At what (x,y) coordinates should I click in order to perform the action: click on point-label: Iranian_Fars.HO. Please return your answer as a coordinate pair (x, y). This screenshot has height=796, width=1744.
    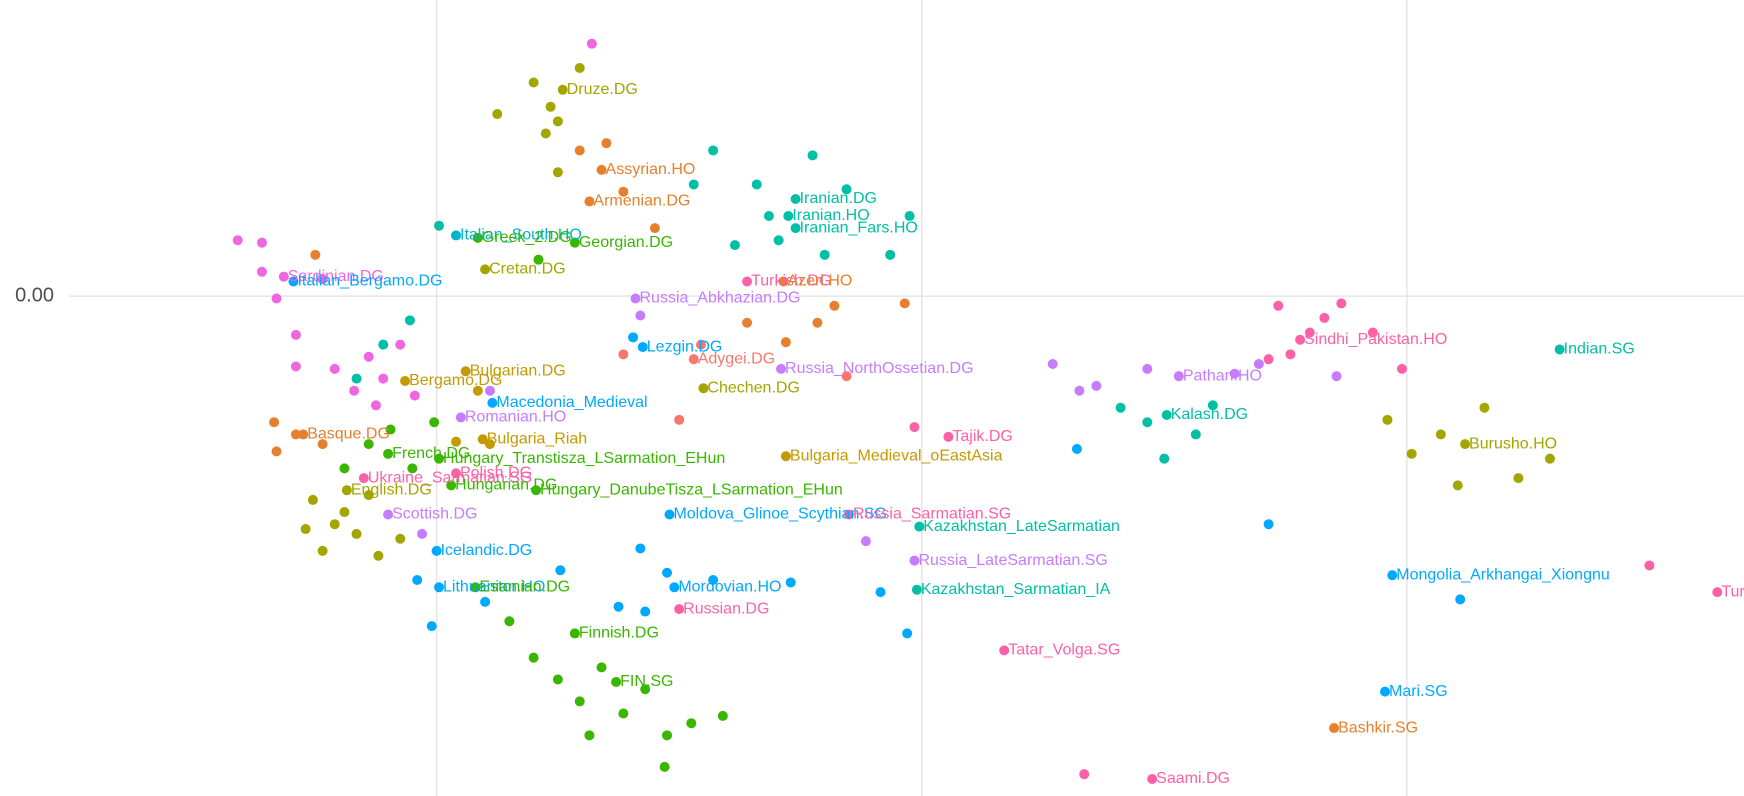
    Looking at the image, I should click on (859, 227).